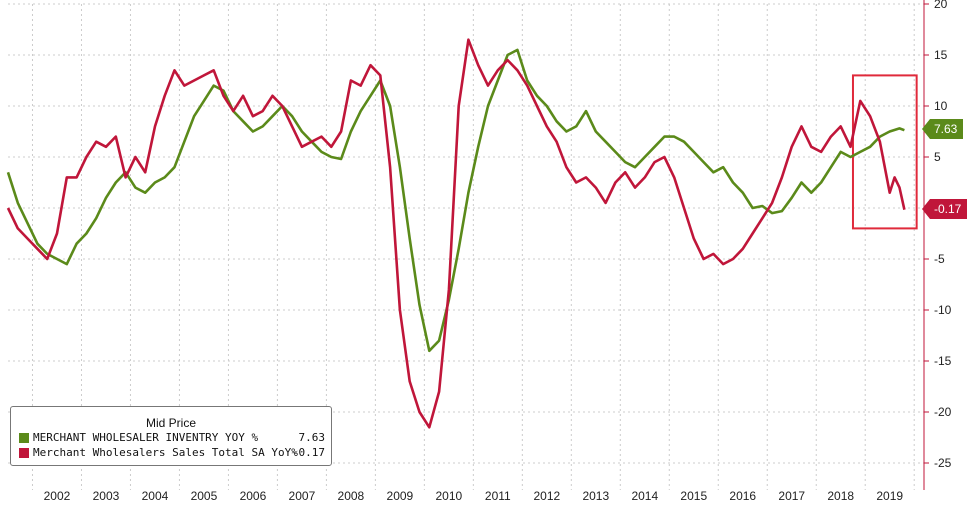  I want to click on legend-label-sales: Merchant Wholesalers Sales Total SA YoY%, so click(165, 452).